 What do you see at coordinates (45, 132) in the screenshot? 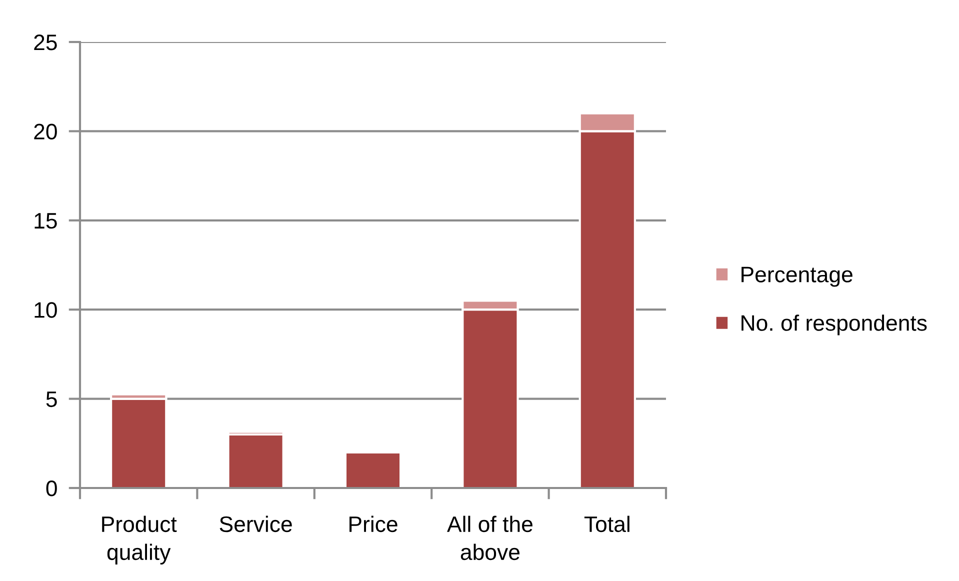
I see `y-tick-label: 20` at bounding box center [45, 132].